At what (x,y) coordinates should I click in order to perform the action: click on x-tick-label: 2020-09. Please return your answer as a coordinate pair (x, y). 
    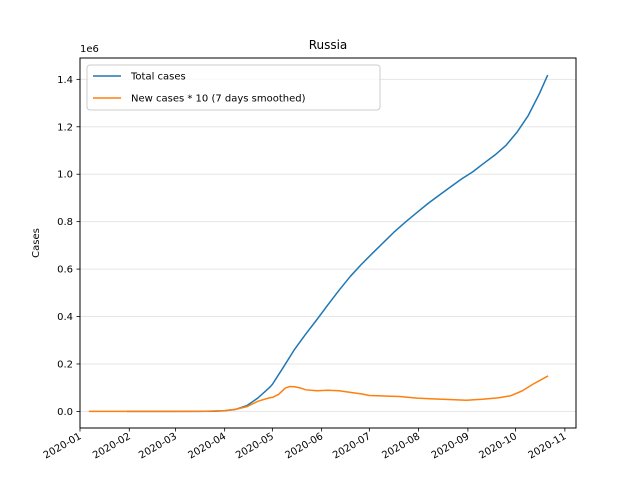
    Looking at the image, I should click on (451, 446).